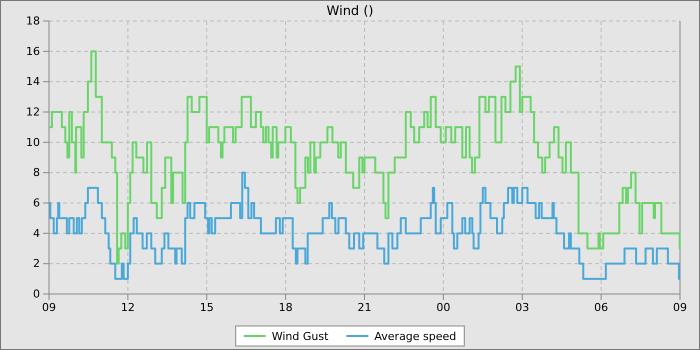 This screenshot has height=350, width=700. What do you see at coordinates (36, 233) in the screenshot?
I see `y-tick-label: 4` at bounding box center [36, 233].